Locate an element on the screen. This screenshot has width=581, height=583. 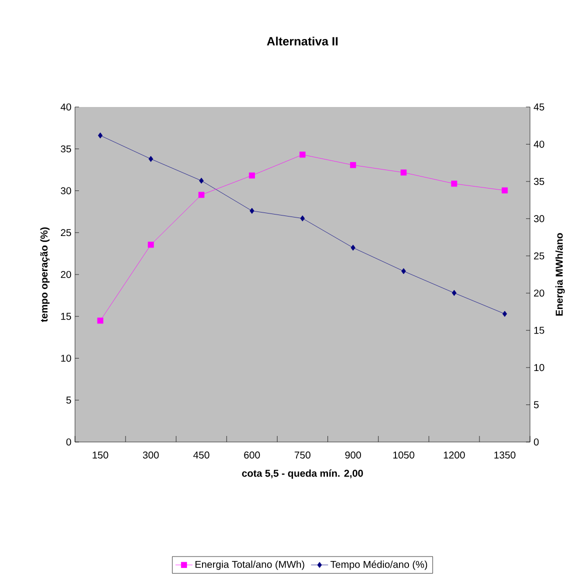
legend-label: Tempo Médio/ano (%) is located at coordinates (379, 565).